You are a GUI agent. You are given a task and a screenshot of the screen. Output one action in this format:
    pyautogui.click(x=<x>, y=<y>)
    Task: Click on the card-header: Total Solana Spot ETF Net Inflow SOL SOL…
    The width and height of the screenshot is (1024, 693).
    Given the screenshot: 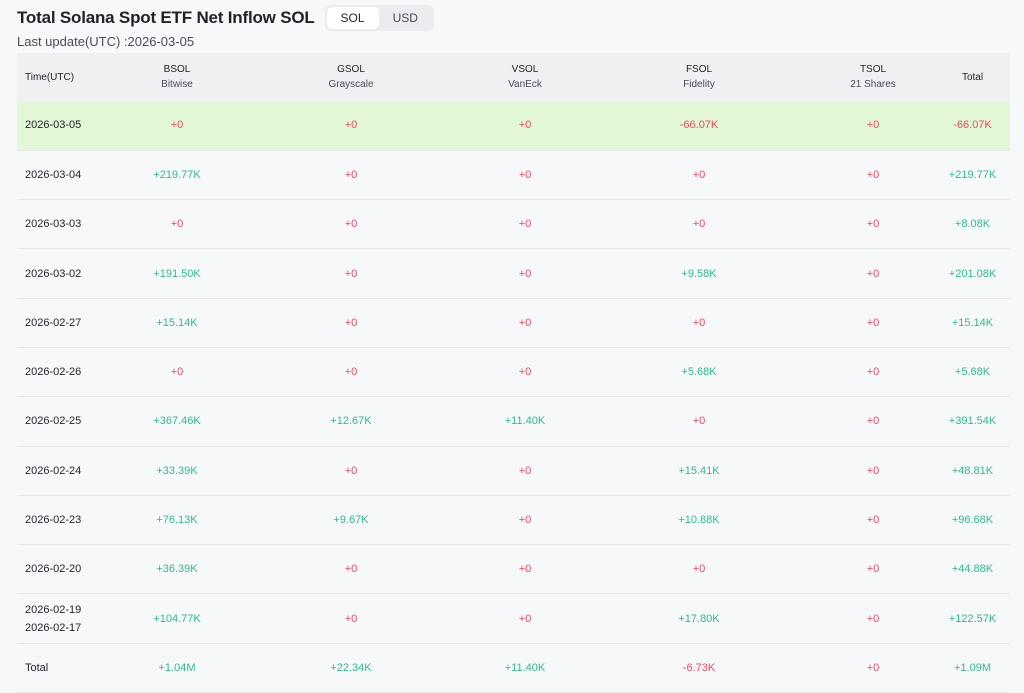 What is the action you would take?
    pyautogui.click(x=225, y=18)
    